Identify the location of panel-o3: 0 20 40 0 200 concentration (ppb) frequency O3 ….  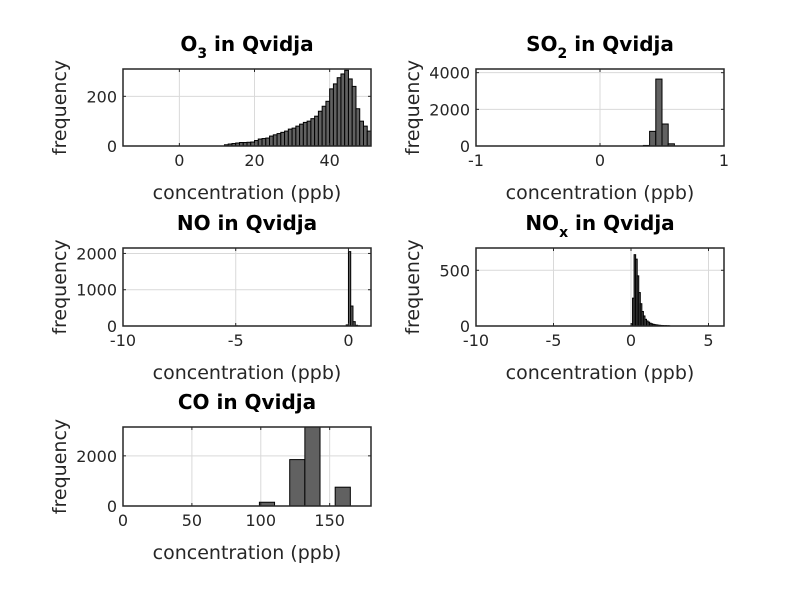
(210, 118).